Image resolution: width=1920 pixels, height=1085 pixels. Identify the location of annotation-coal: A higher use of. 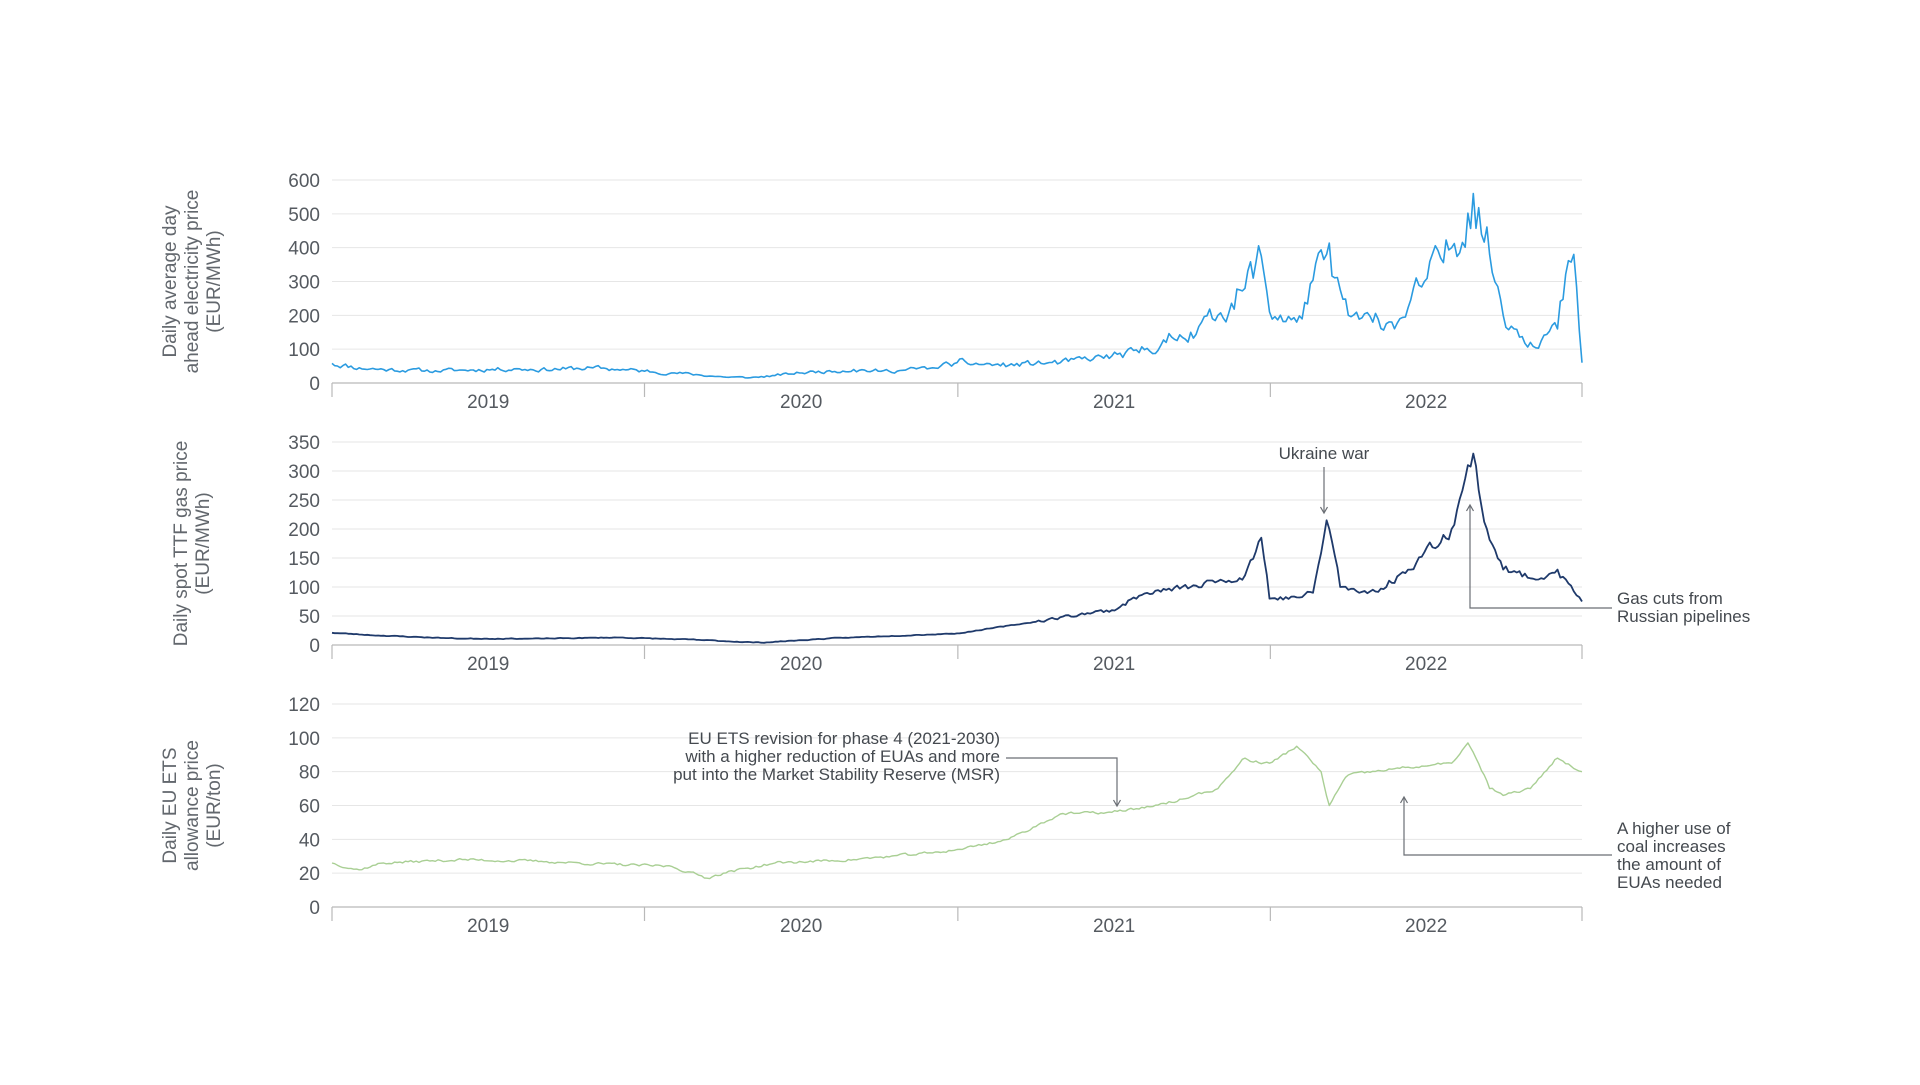
(1674, 828).